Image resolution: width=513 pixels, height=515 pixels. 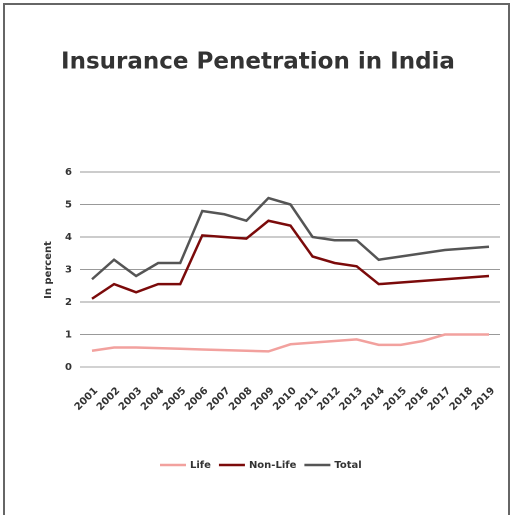 I want to click on legend-label: Life, so click(x=200, y=465).